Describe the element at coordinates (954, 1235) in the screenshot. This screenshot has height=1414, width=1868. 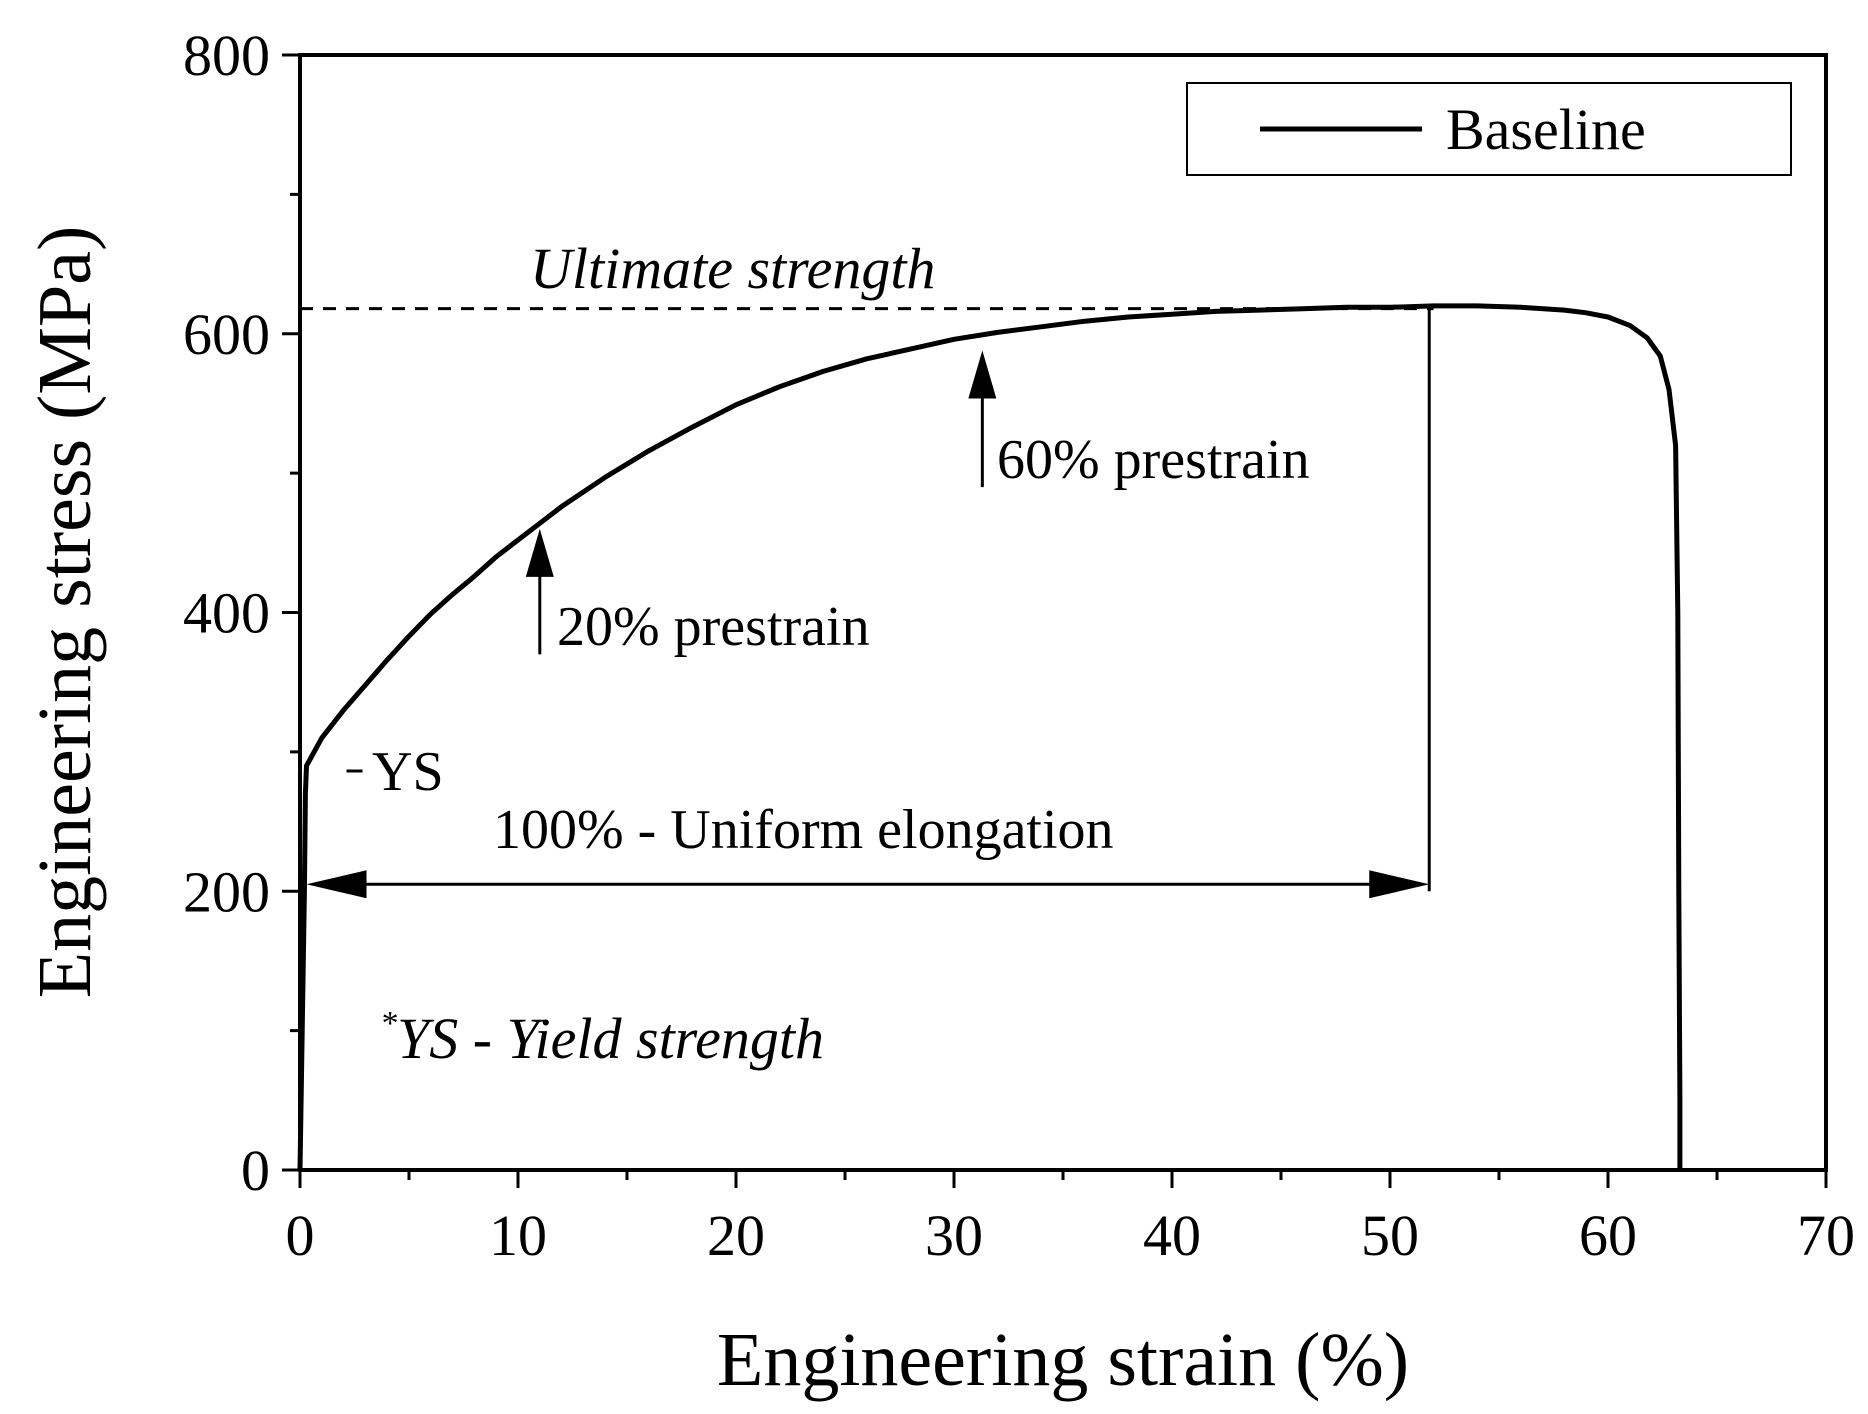
I see `x-tick-label: 30` at that location.